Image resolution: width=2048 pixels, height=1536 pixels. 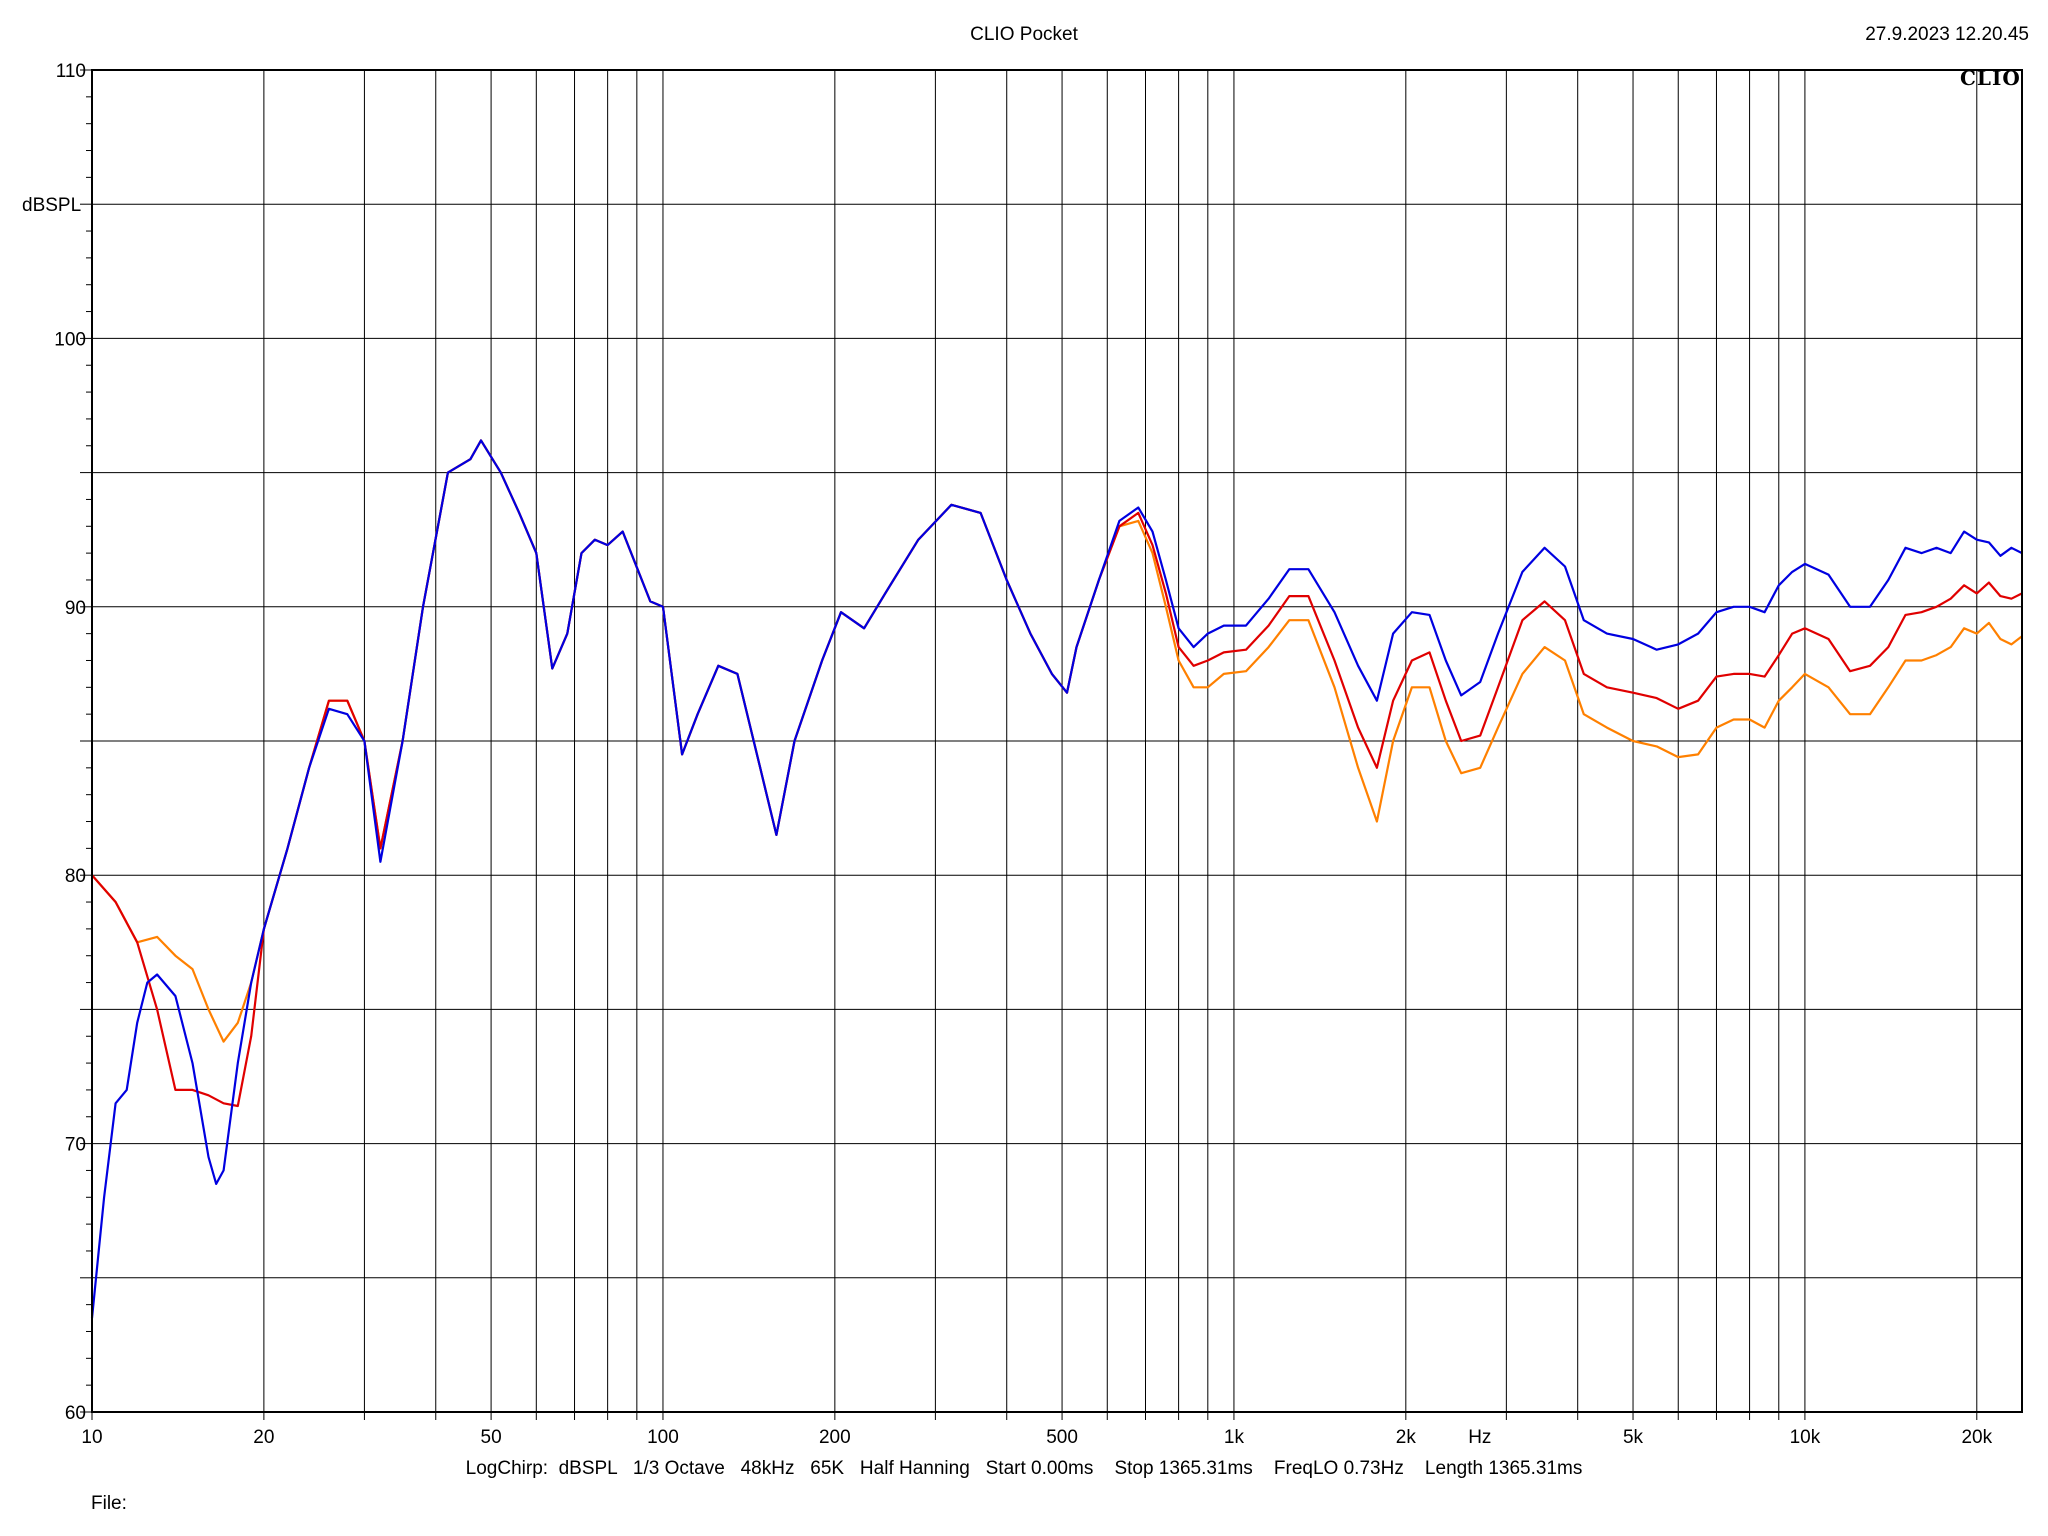 I want to click on file-label: File:, so click(x=109, y=1503).